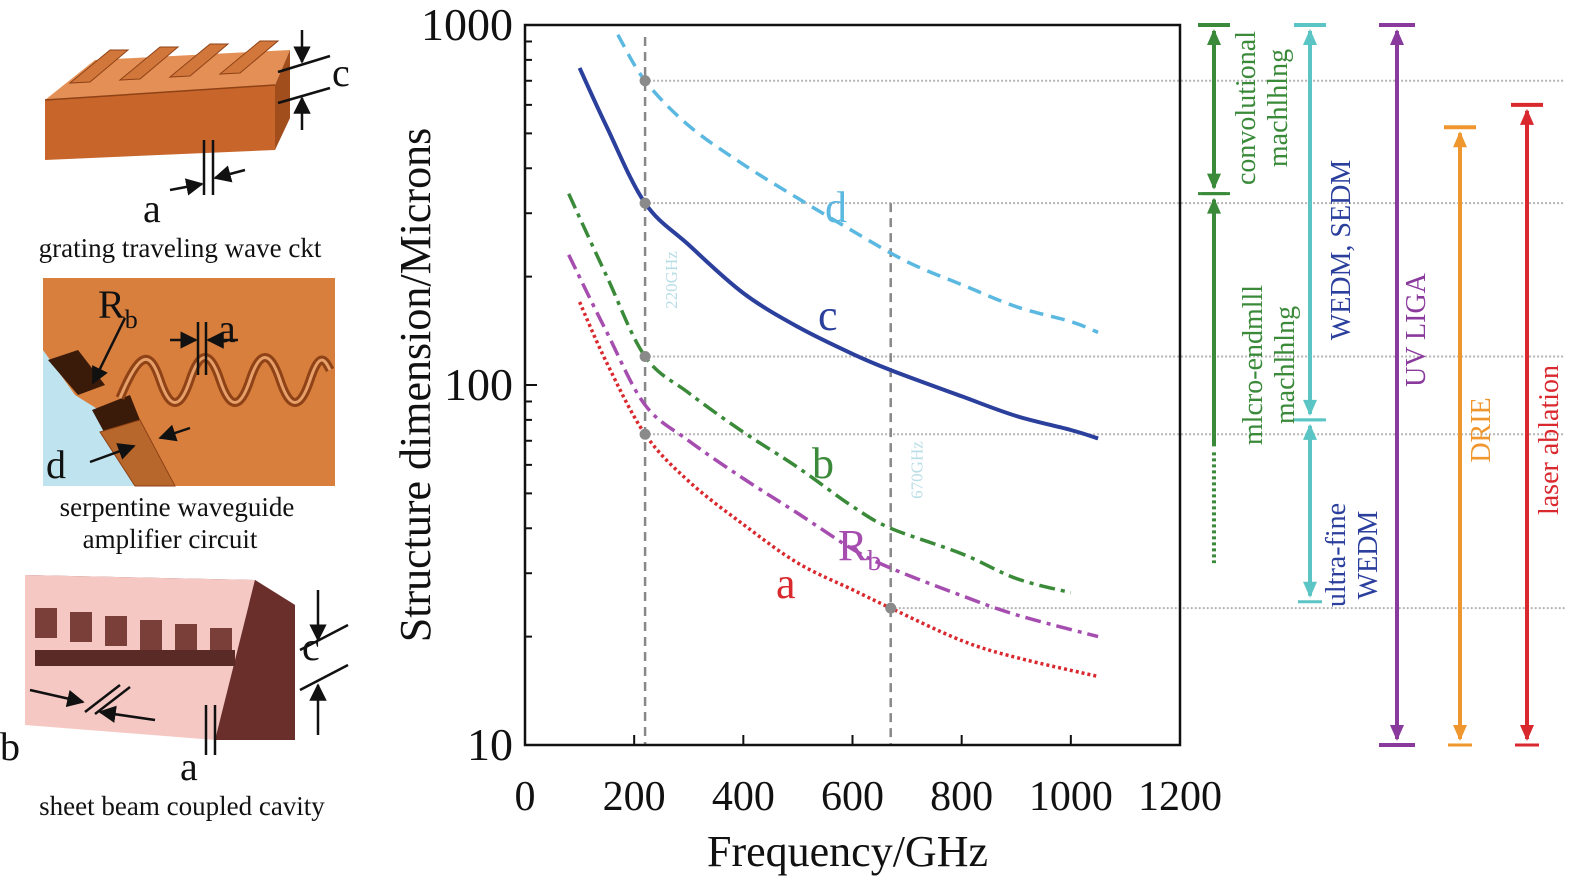 This screenshot has height=892, width=1575. I want to click on process-conv: convolutionalmachlhlng, so click(1246, 109).